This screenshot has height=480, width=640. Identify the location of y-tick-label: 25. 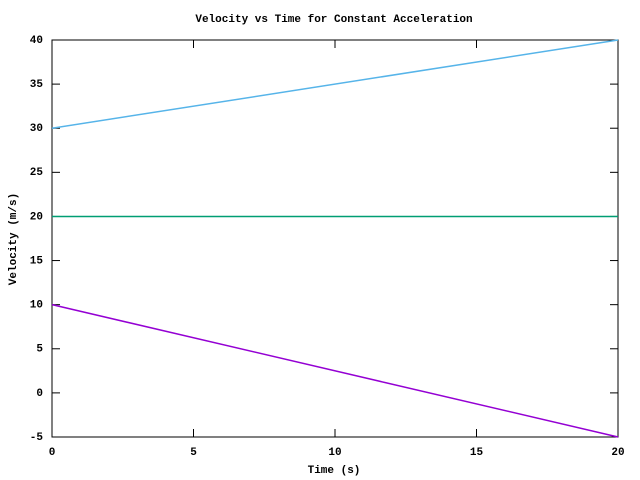
(37, 173).